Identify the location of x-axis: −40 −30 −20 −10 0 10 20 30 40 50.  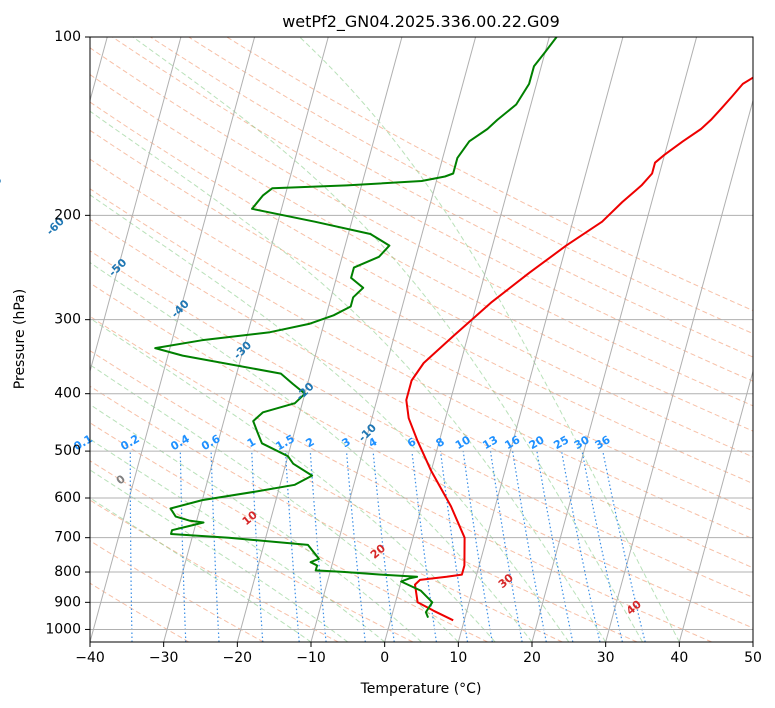
(418, 654).